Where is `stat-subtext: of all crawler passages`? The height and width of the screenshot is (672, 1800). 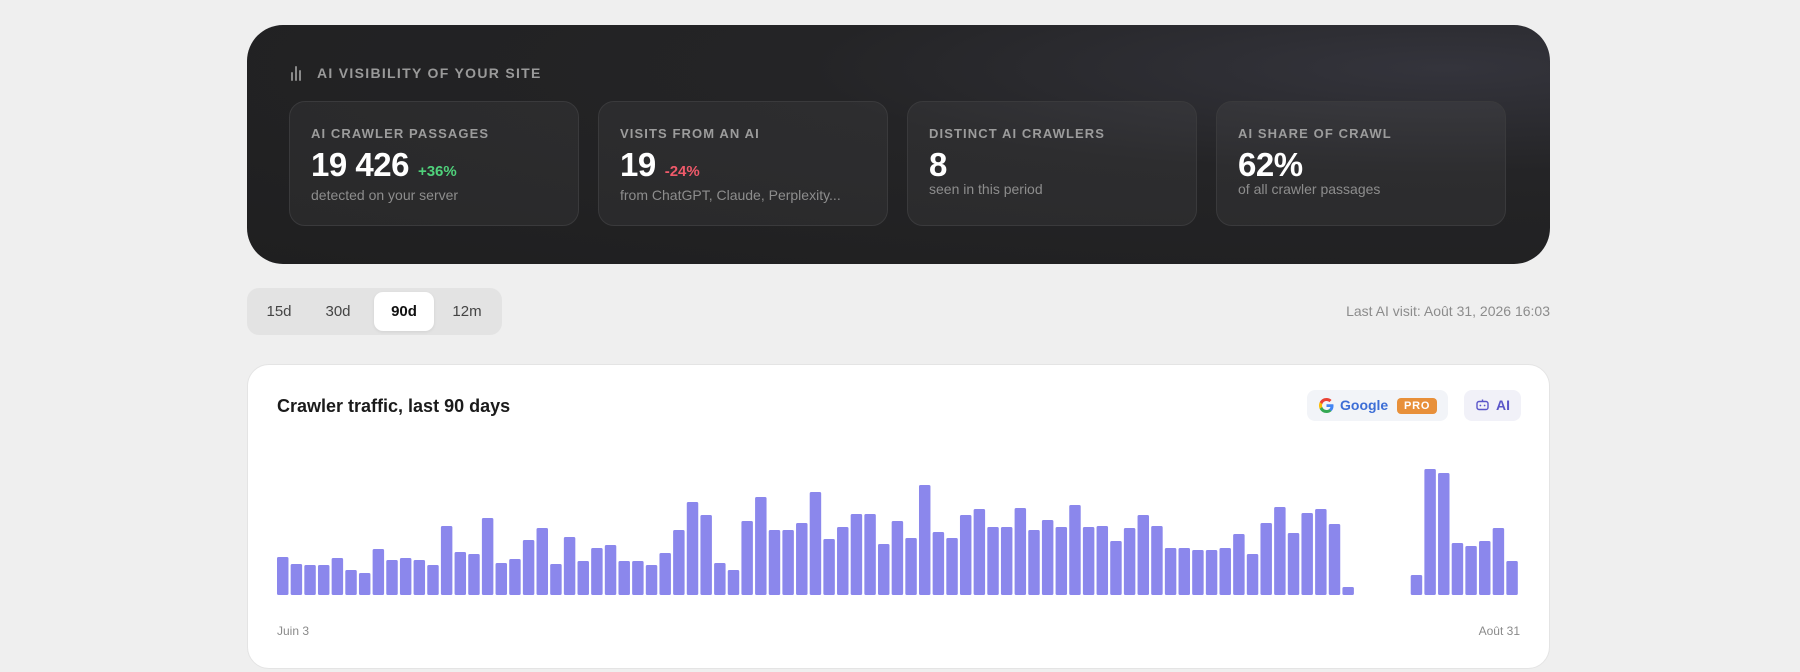
stat-subtext: of all crawler passages is located at coordinates (1309, 189).